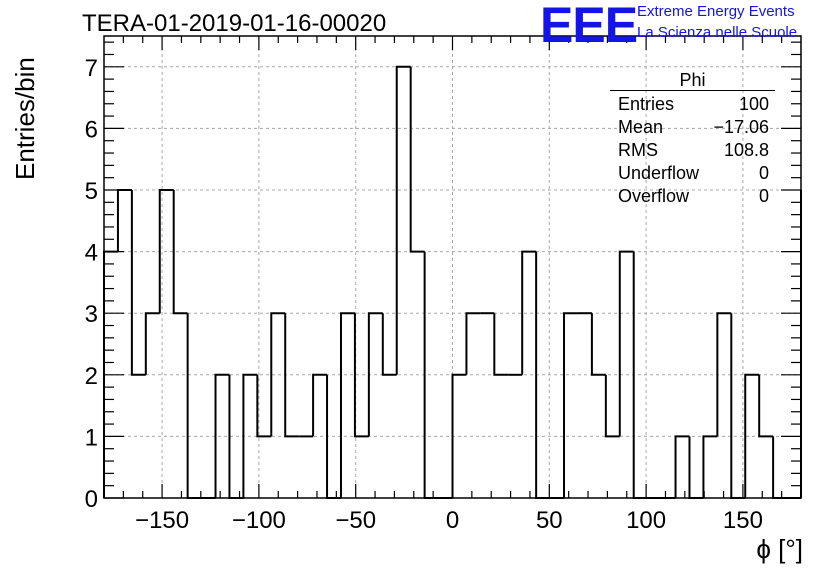 The image size is (836, 572). Describe the element at coordinates (91, 191) in the screenshot. I see `y-tick-label: 5` at that location.